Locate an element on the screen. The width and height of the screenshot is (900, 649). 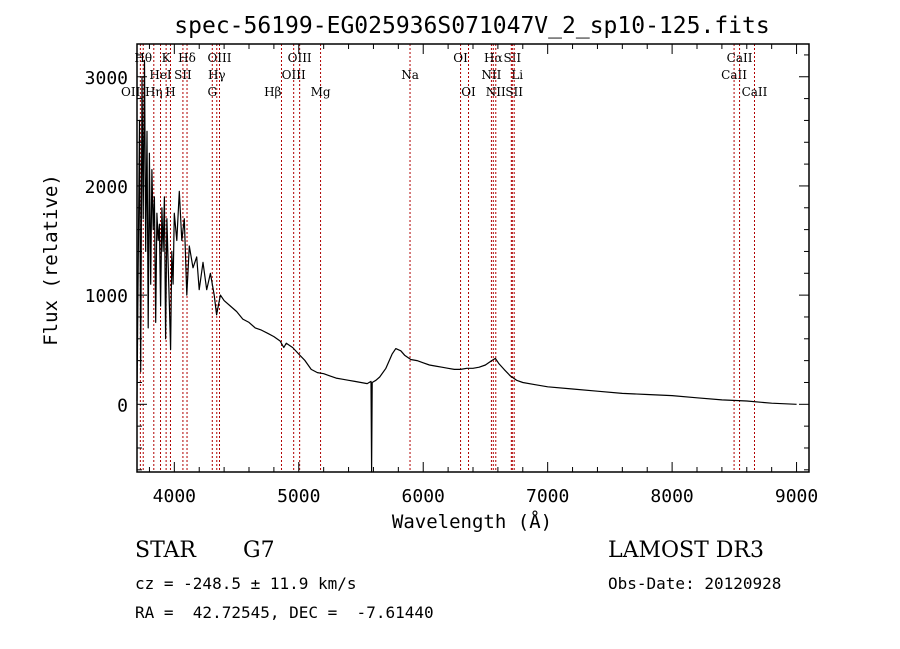
line-label-24: CaII is located at coordinates (734, 75).